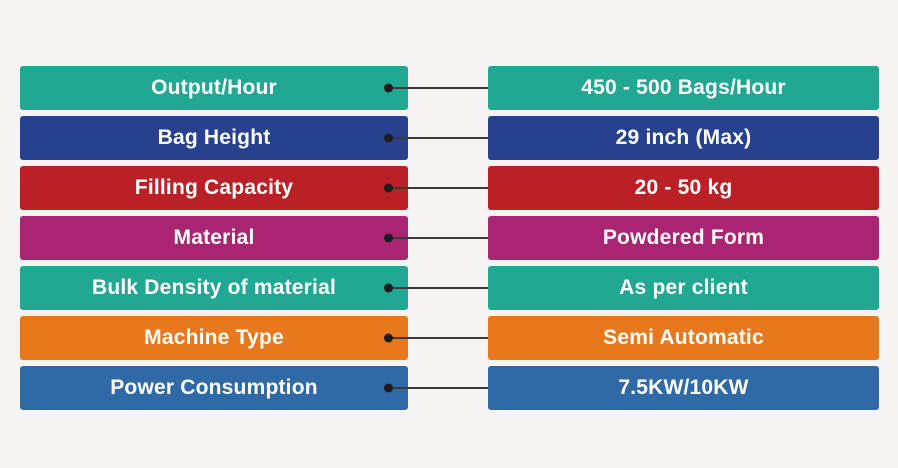  I want to click on spec-label: Machine Type, so click(214, 337).